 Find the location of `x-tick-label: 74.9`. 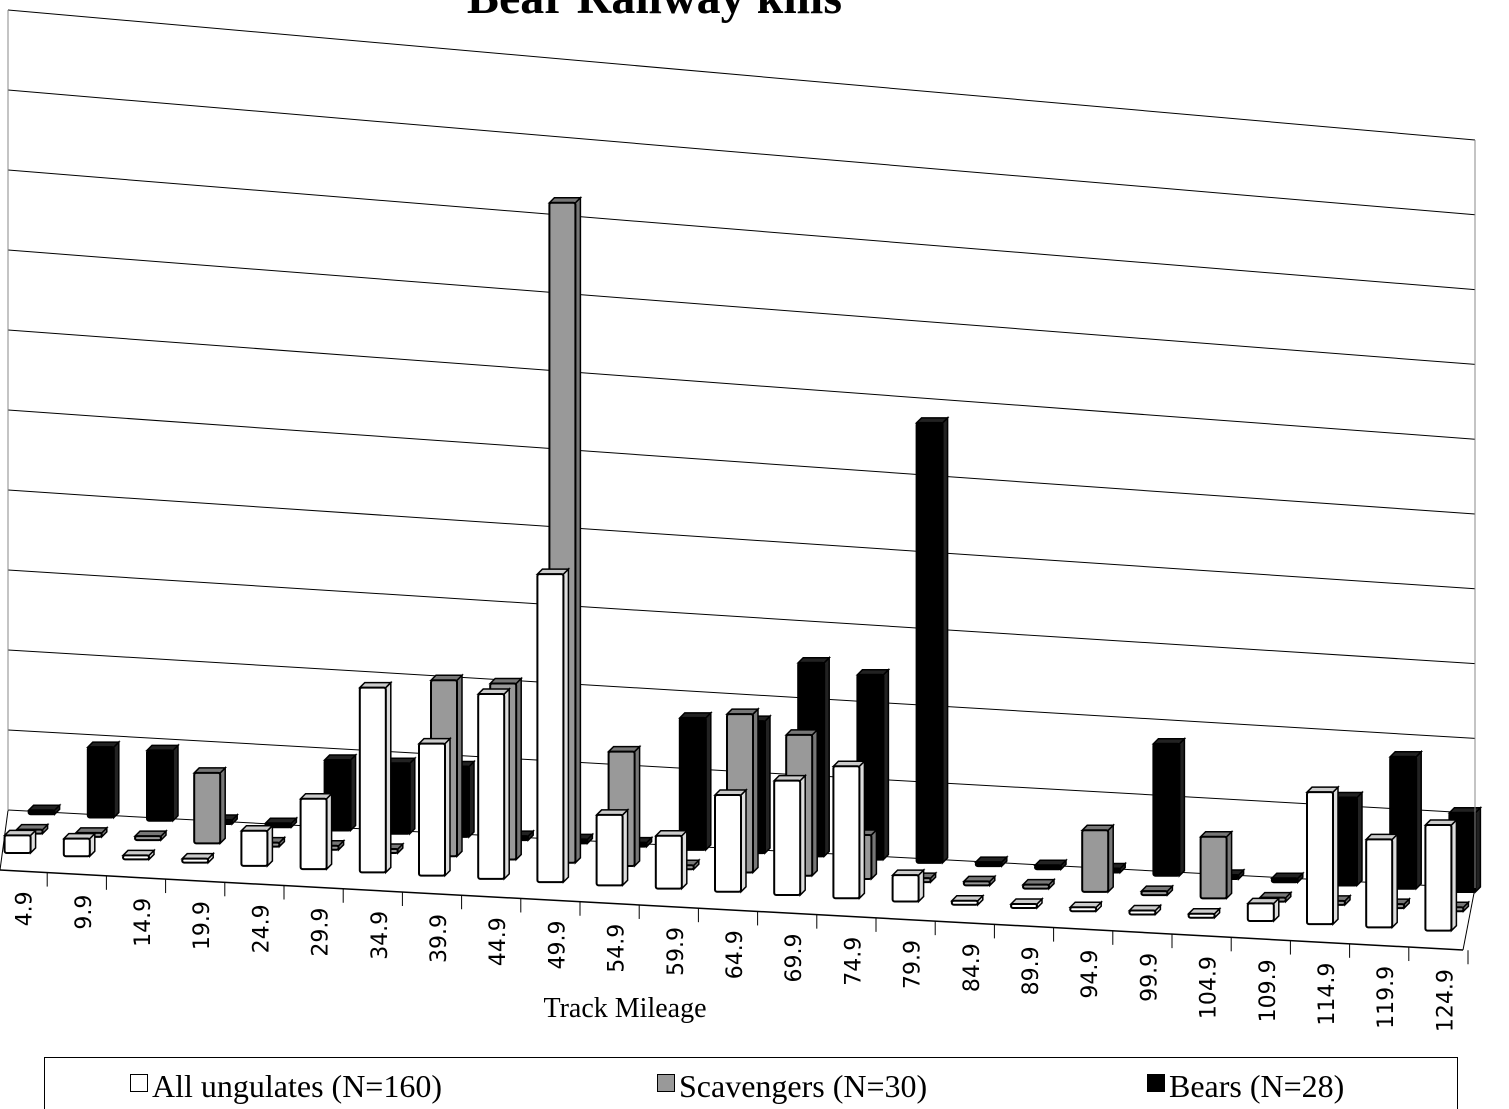

x-tick-label: 74.9 is located at coordinates (853, 961).